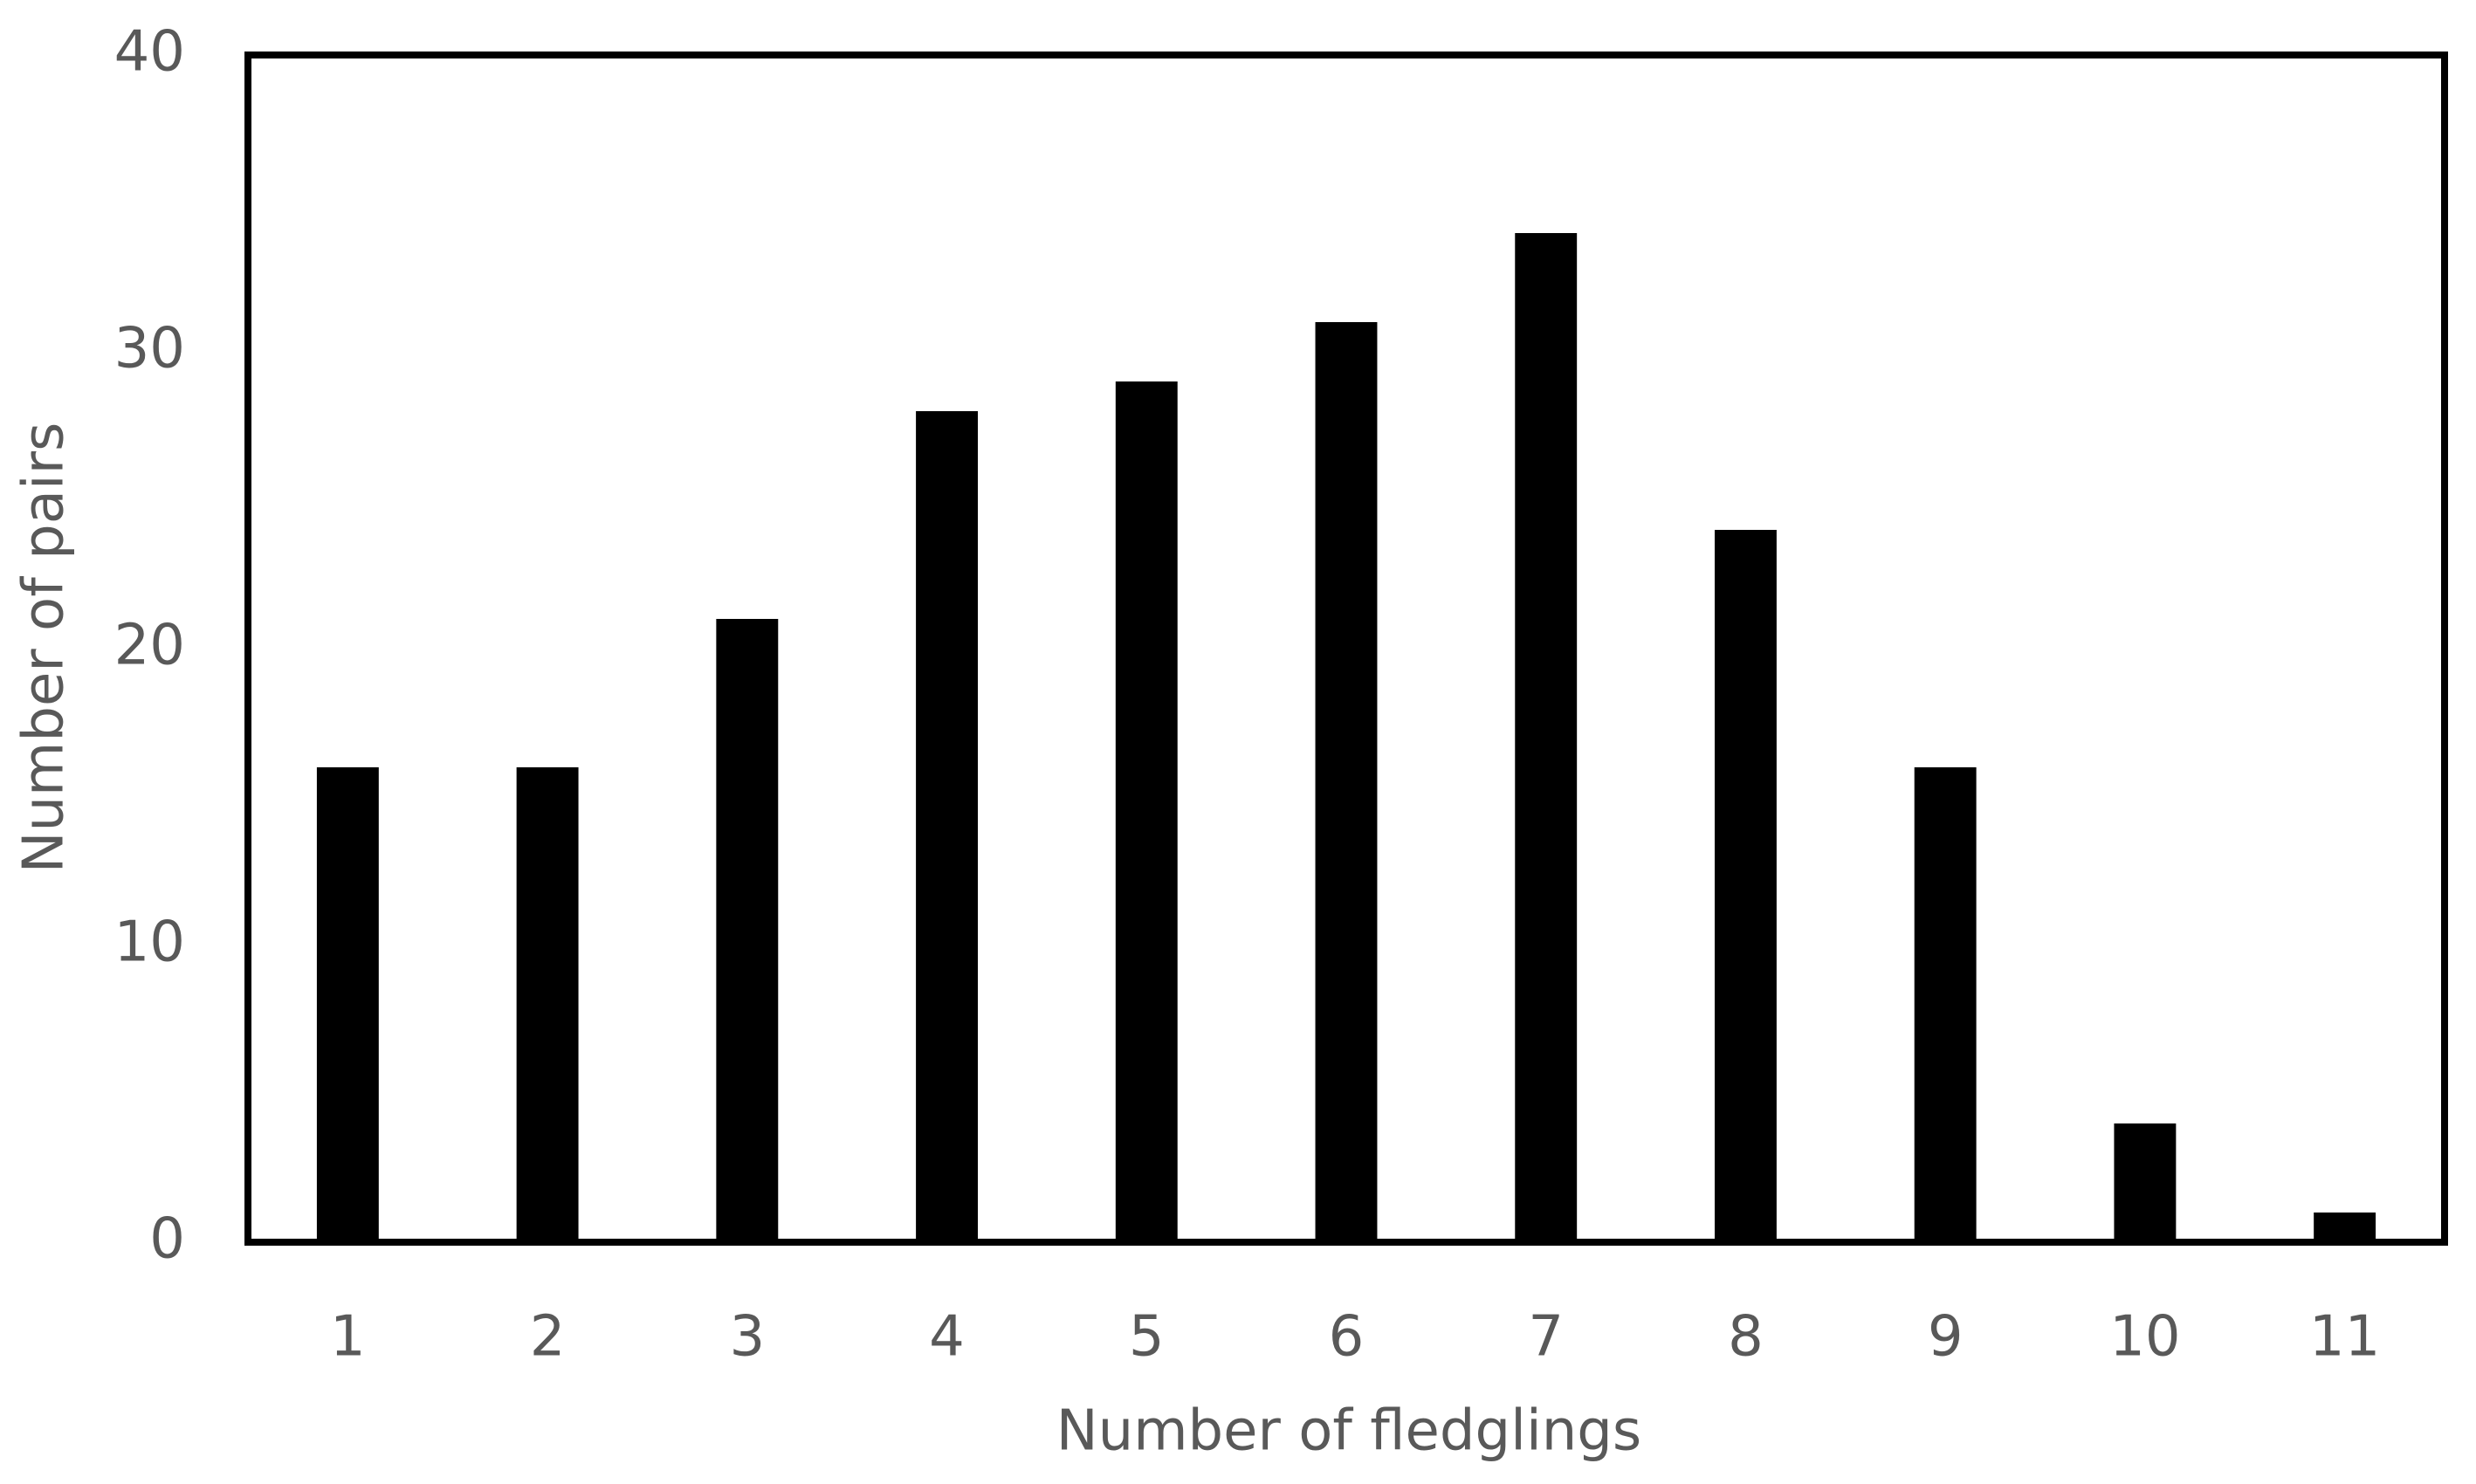 The height and width of the screenshot is (1484, 2476). I want to click on x-tick-label: 9, so click(1946, 1337).